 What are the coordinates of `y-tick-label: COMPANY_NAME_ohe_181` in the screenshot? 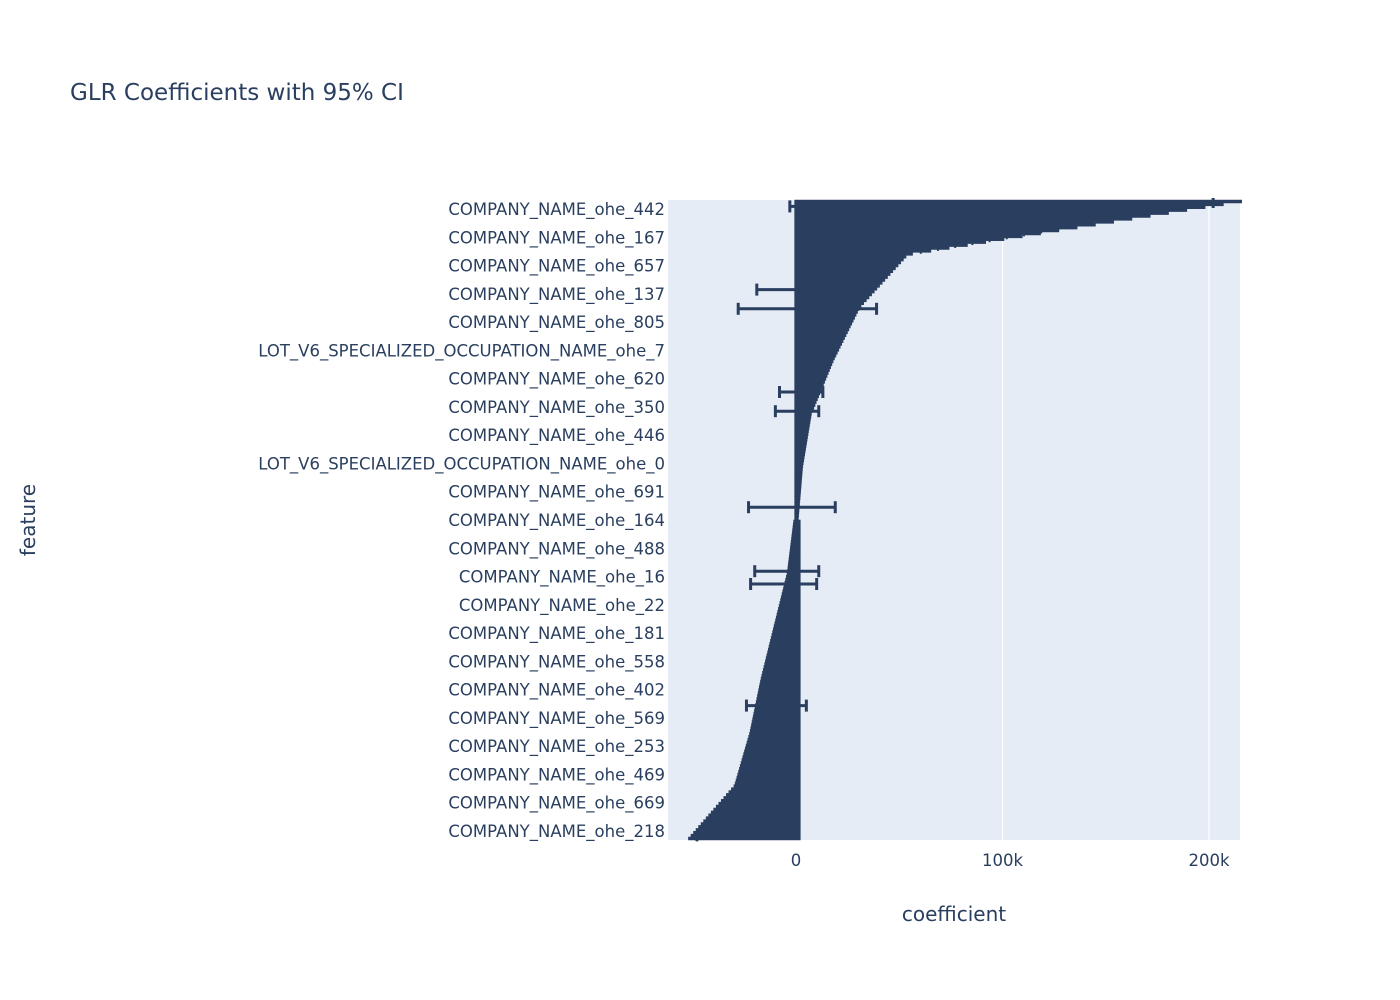 It's located at (556, 634).